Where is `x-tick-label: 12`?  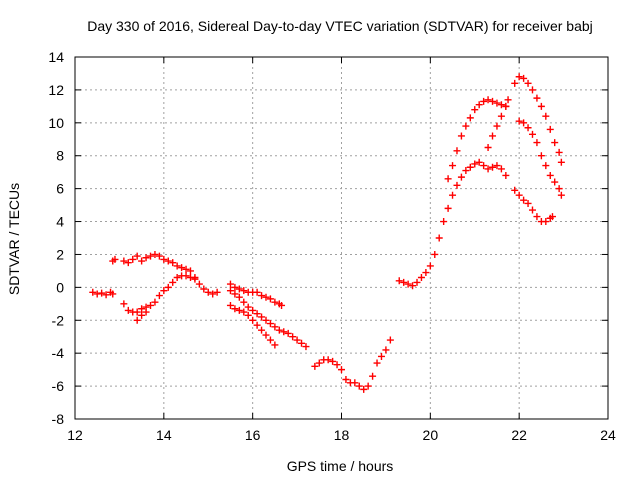
x-tick-label: 12 is located at coordinates (75, 435).